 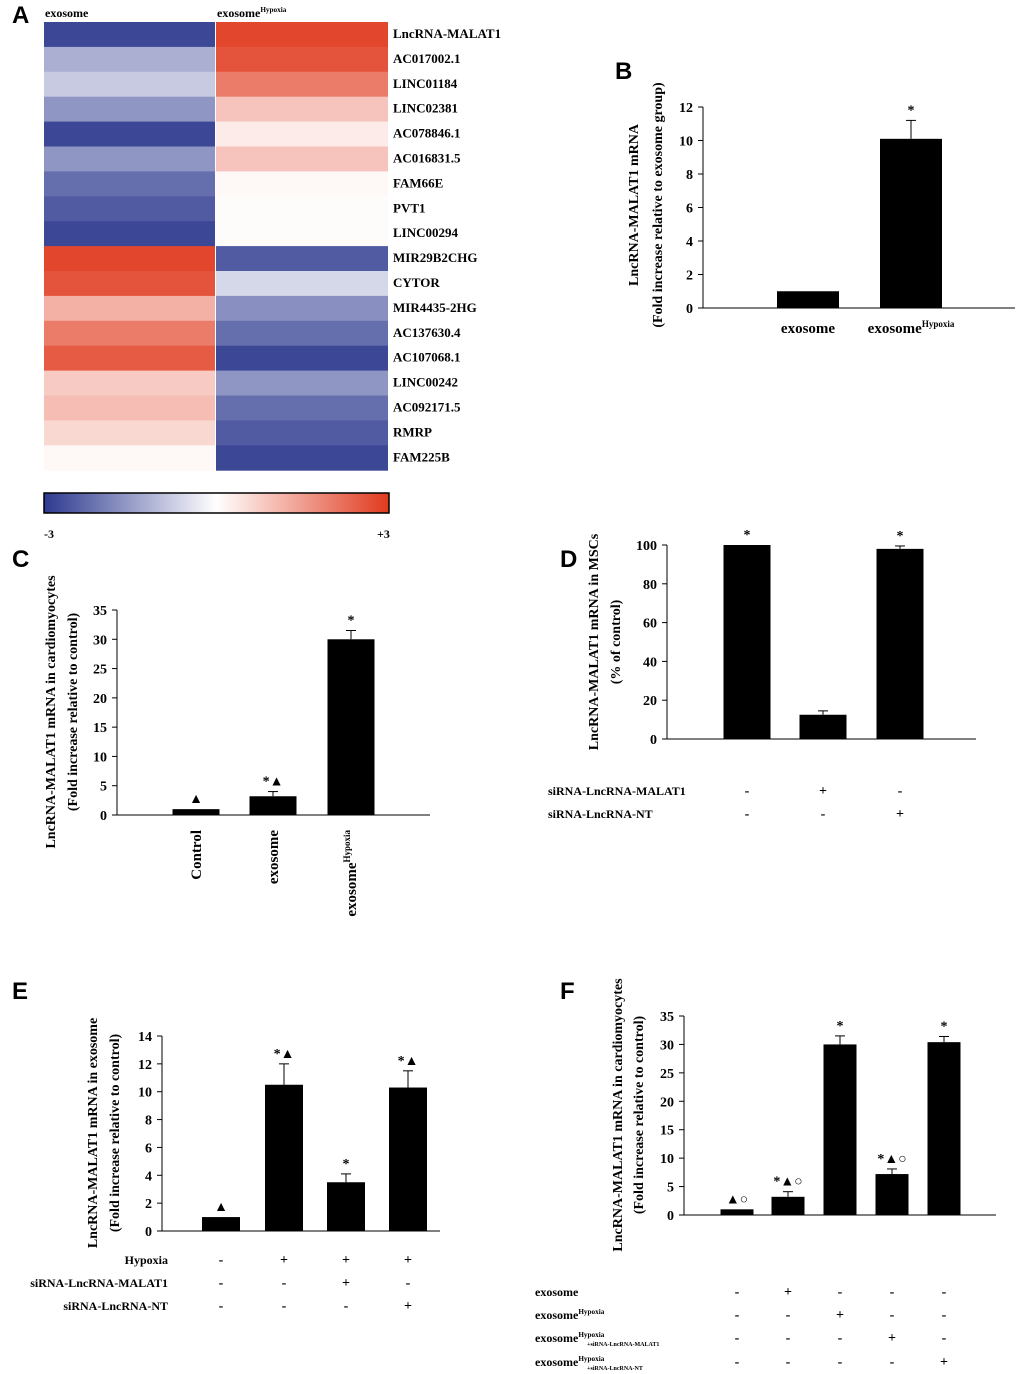 I want to click on heatmap-row-label: PVT1, so click(x=409, y=207).